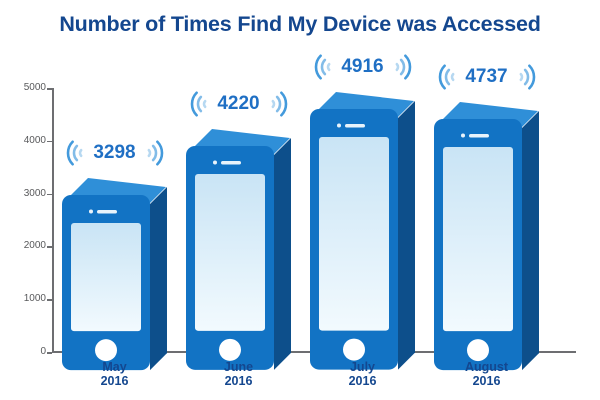 The image size is (600, 400). Describe the element at coordinates (114, 367) in the screenshot. I see `x-axis-label-month: May` at that location.